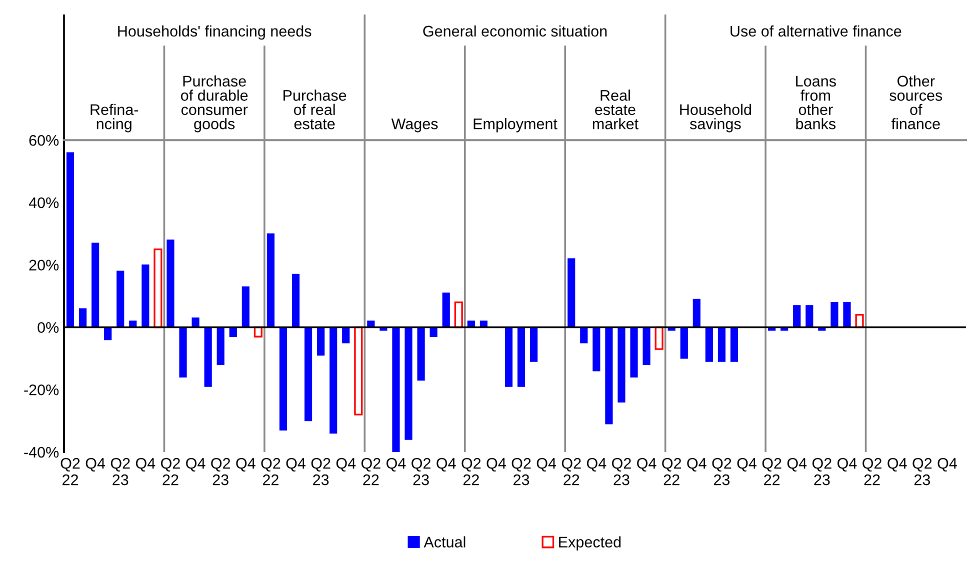  What do you see at coordinates (515, 31) in the screenshot?
I see `text: General economic situation` at bounding box center [515, 31].